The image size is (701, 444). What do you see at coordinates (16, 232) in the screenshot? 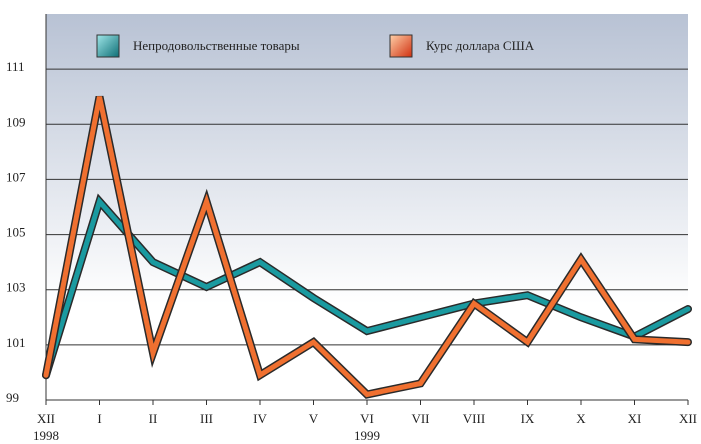
I see `y-tick-label: 105` at bounding box center [16, 232].